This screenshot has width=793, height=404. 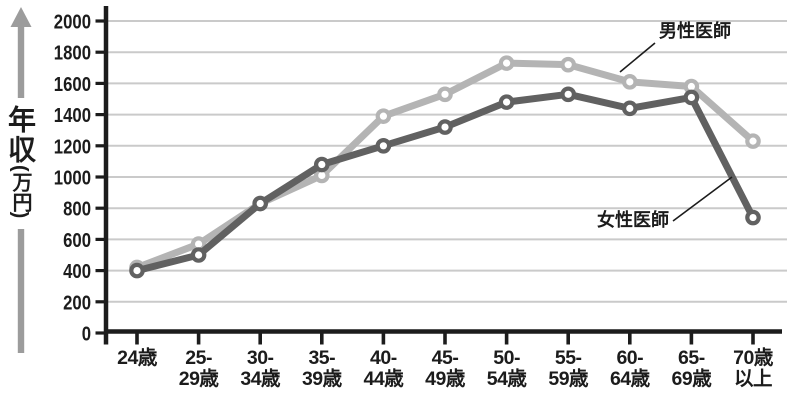 I want to click on y-axis-title: 年収, so click(x=20, y=135).